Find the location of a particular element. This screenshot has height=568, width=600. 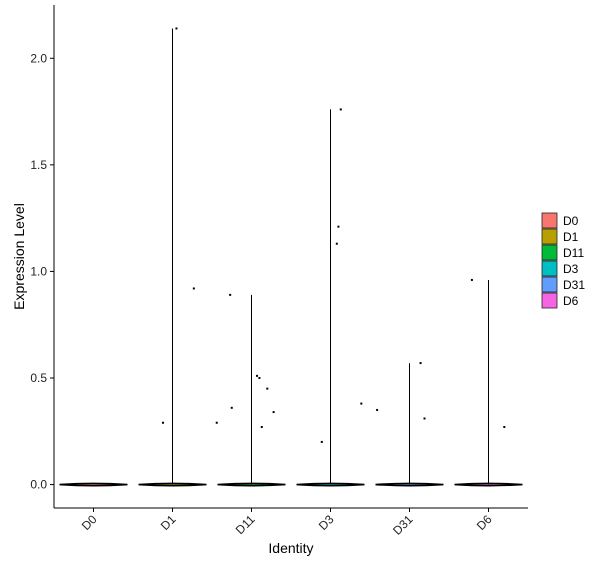

y-tick-label: 0.0 is located at coordinates (38, 485).